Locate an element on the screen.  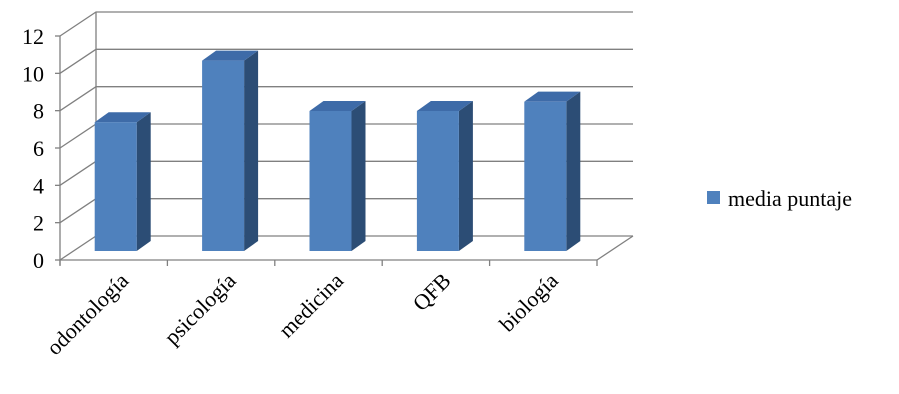
y-tick-label: 0 is located at coordinates (38, 260).